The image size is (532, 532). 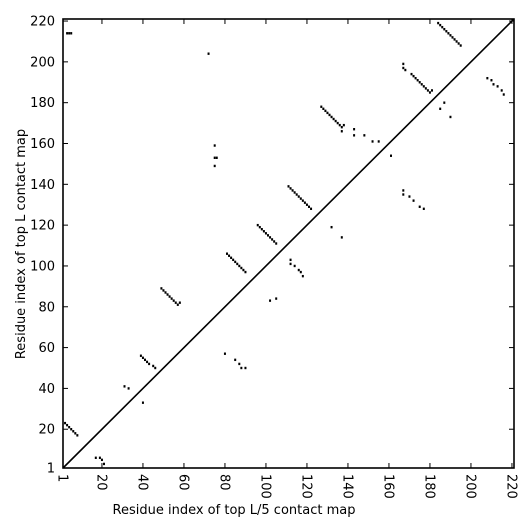 What do you see at coordinates (387, 486) in the screenshot?
I see `x-tick-label: 160` at bounding box center [387, 486].